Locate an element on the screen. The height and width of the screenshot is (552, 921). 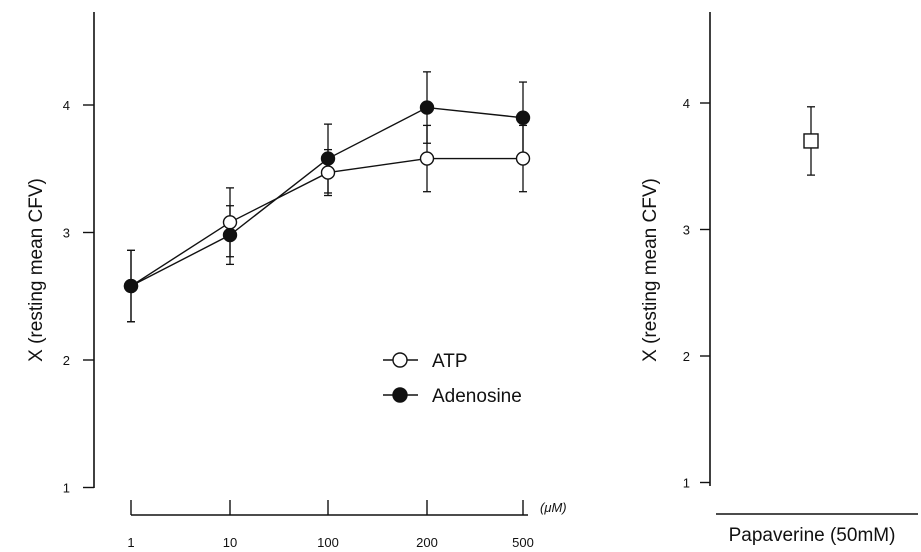
left-y-tick-label: 3 is located at coordinates (66, 233).